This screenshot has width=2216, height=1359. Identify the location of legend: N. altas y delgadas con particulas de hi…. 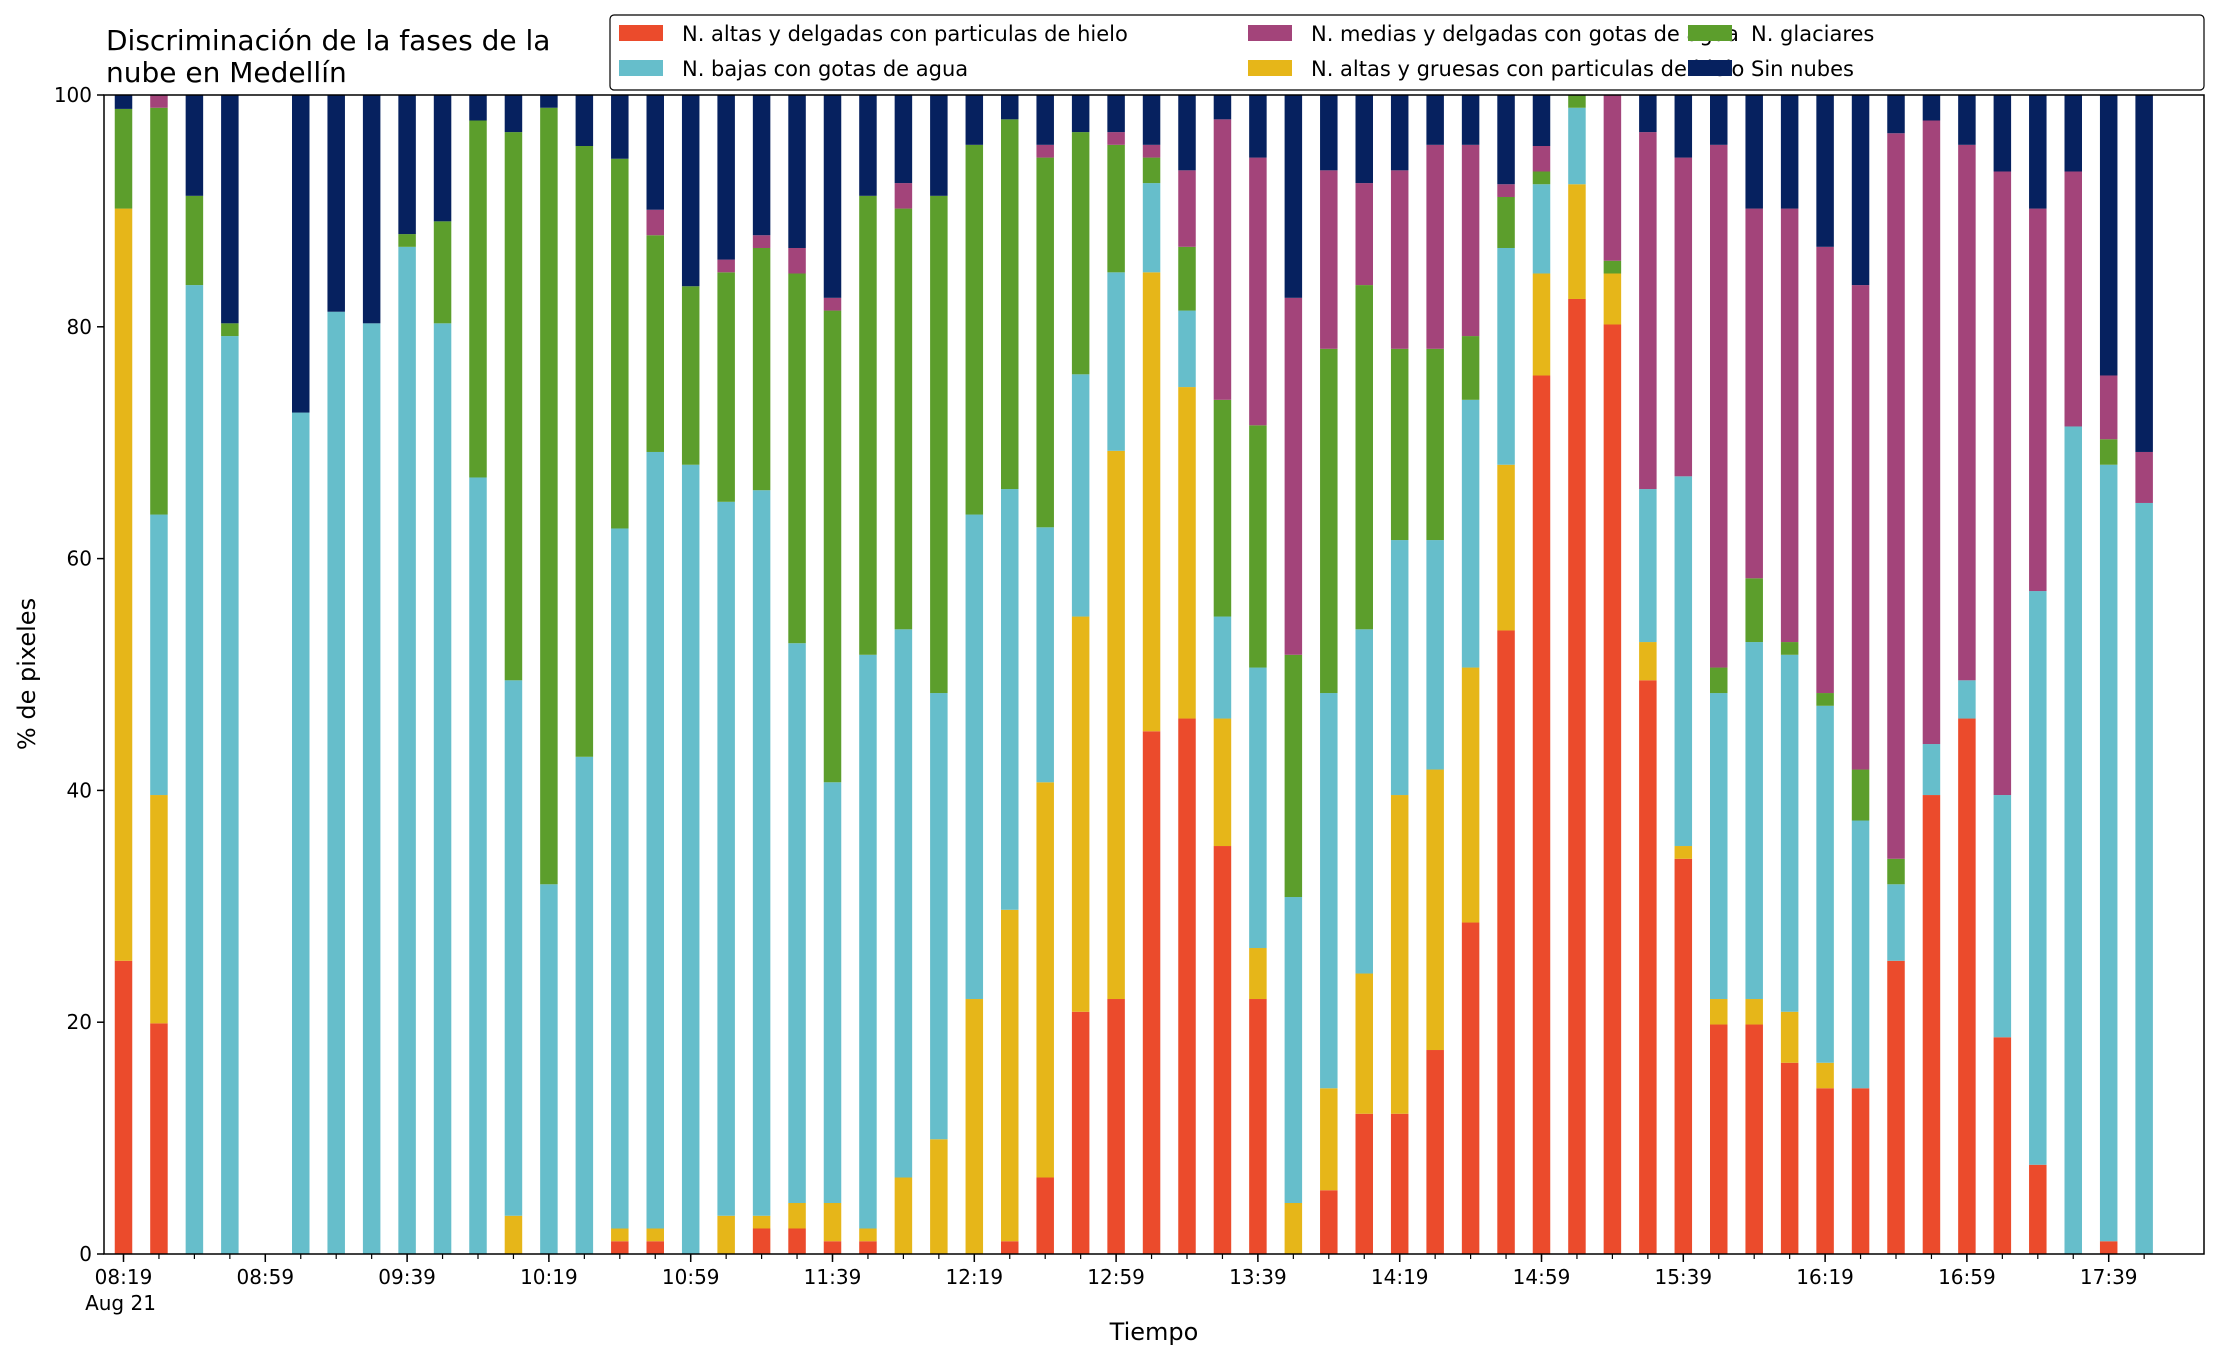
(1407, 52).